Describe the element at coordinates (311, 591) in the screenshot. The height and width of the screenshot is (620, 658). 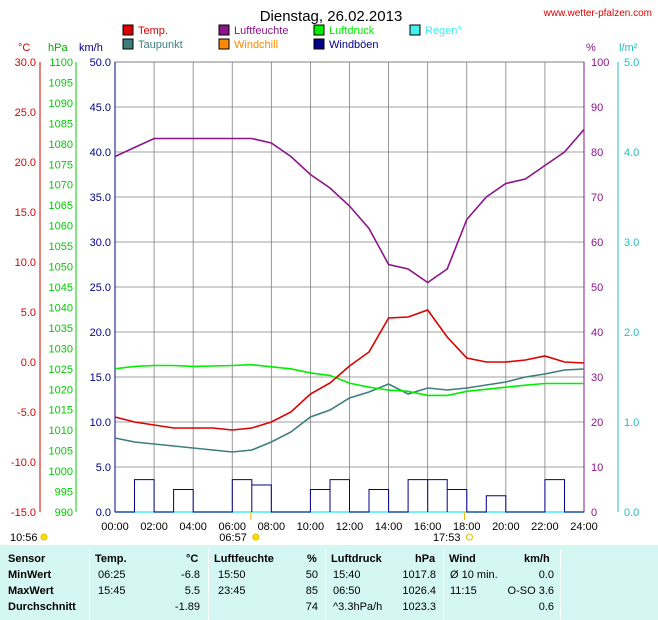
I see `stats-cell: 85` at that location.